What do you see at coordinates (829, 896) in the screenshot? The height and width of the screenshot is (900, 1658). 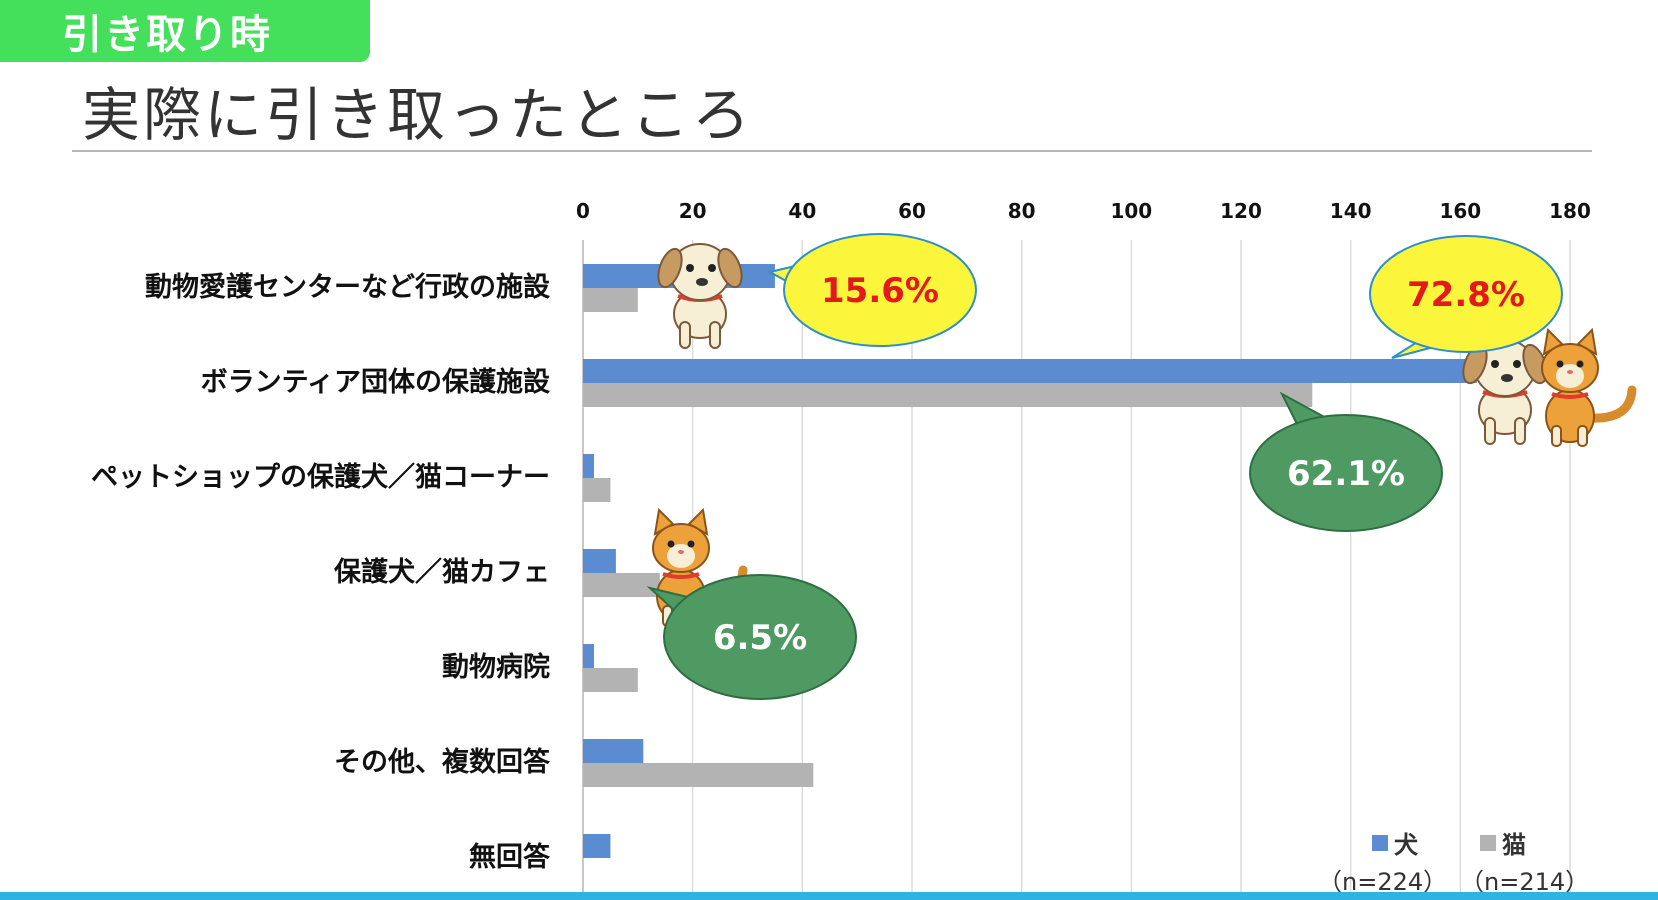 I see `bottom-accent-bar` at bounding box center [829, 896].